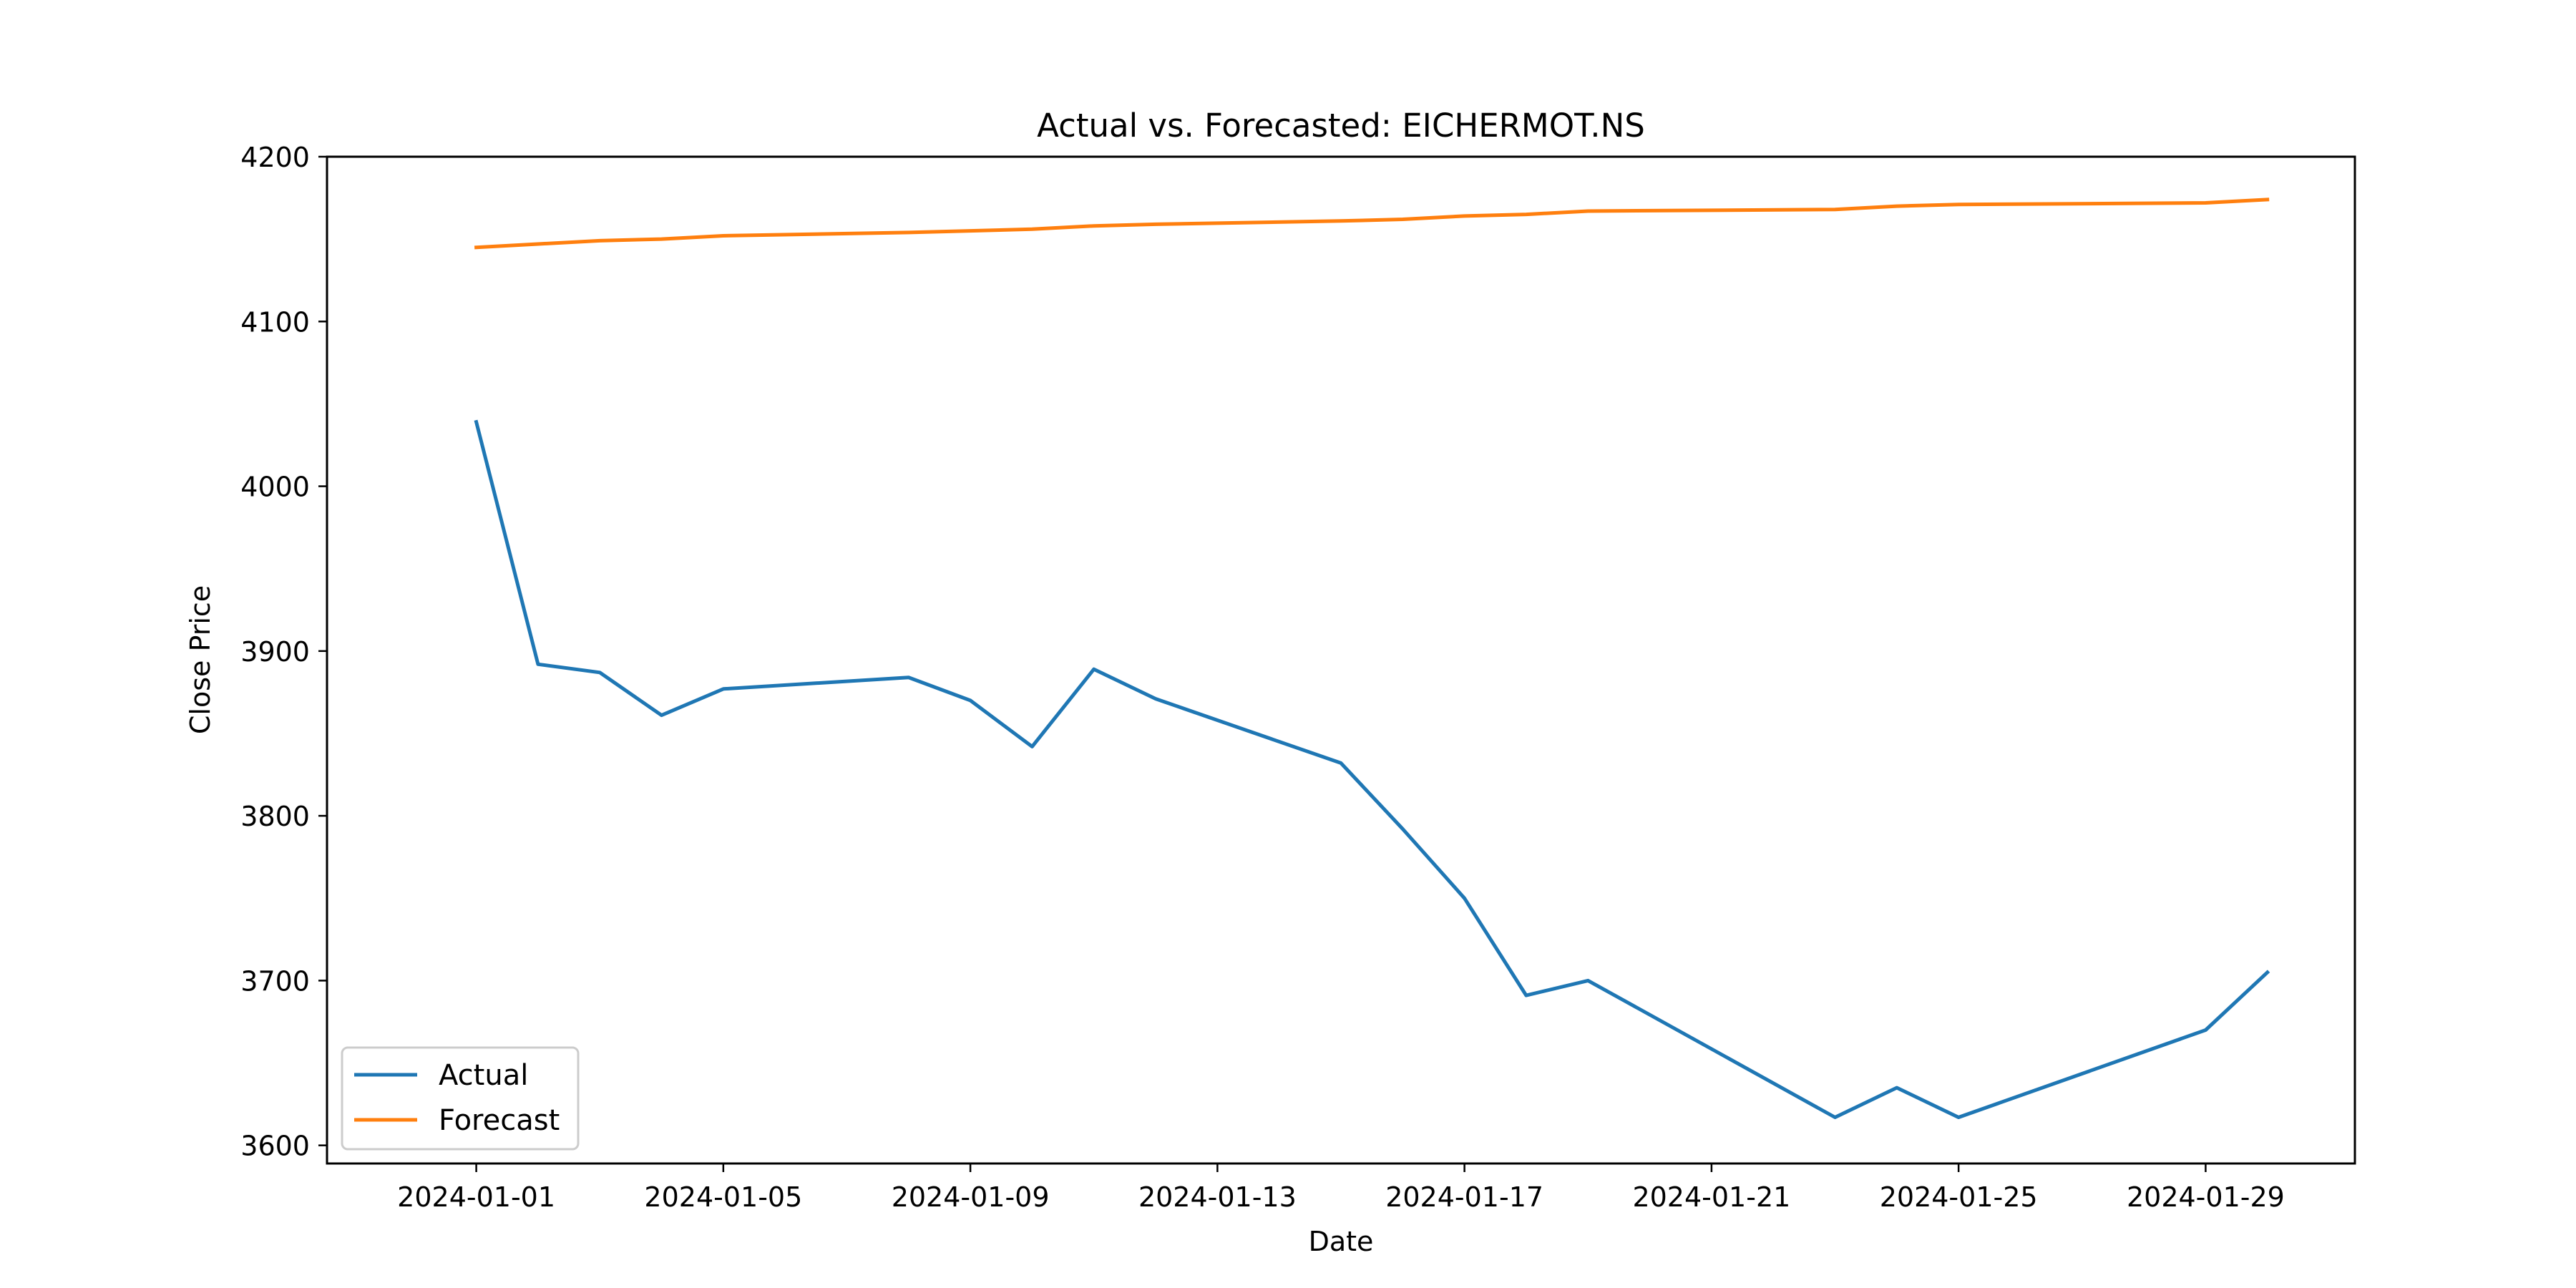  I want to click on y-tick-label: 4200, so click(275, 157).